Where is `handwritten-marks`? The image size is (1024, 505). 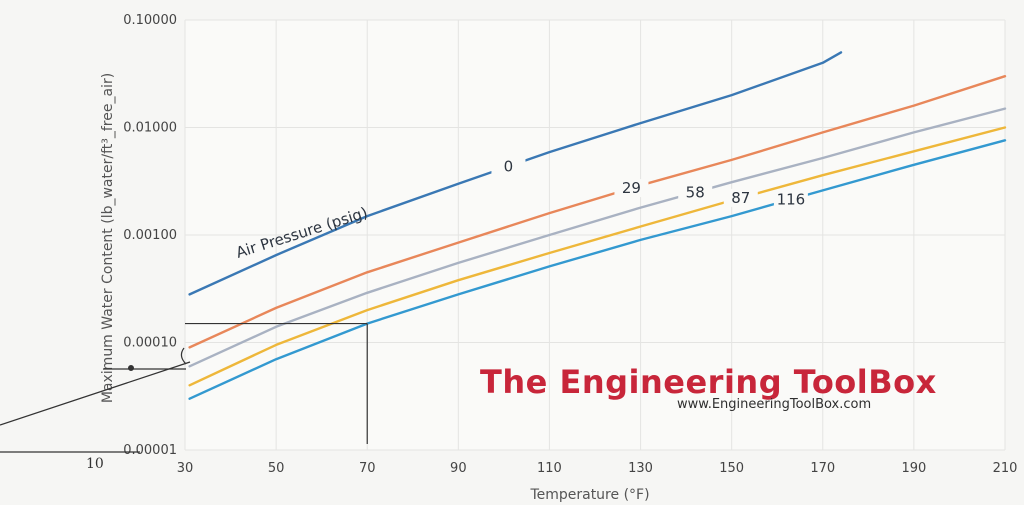
handwritten-marks is located at coordinates (184, 387).